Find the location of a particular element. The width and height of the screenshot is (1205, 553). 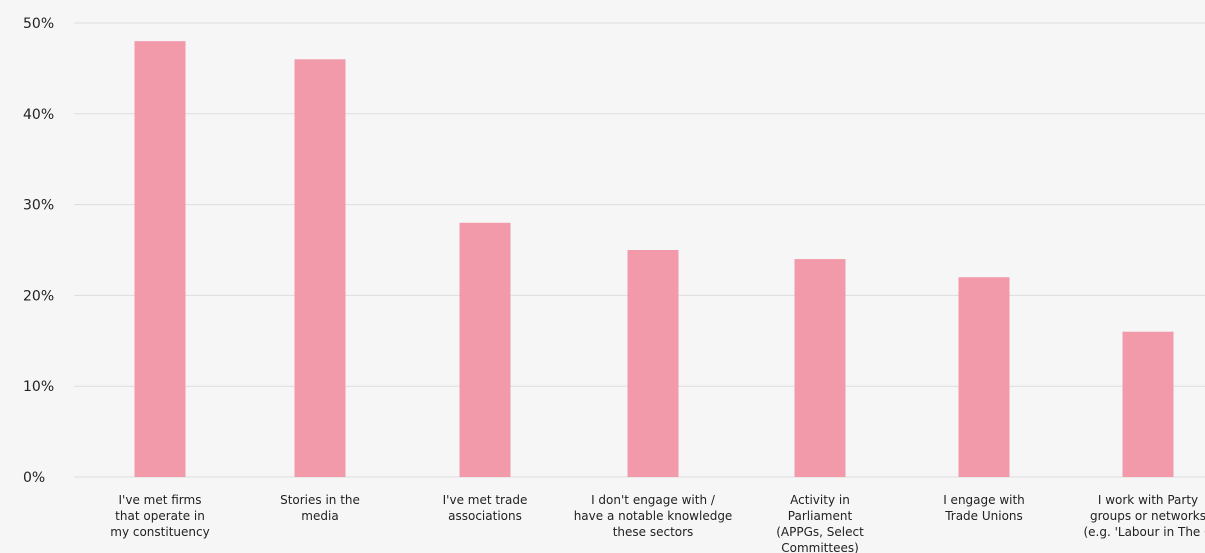

x-category-label: I've met trade associations is located at coordinates (485, 508).